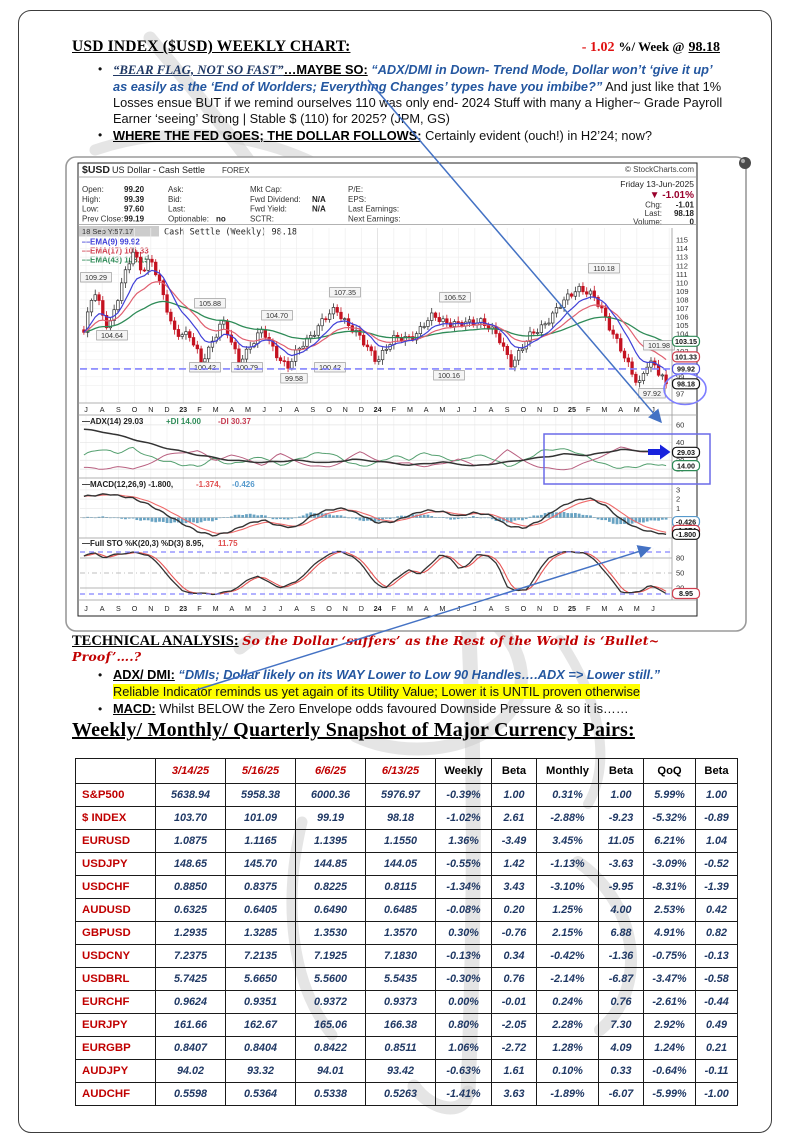  I want to click on value-cell: 0.8375, so click(260, 887).